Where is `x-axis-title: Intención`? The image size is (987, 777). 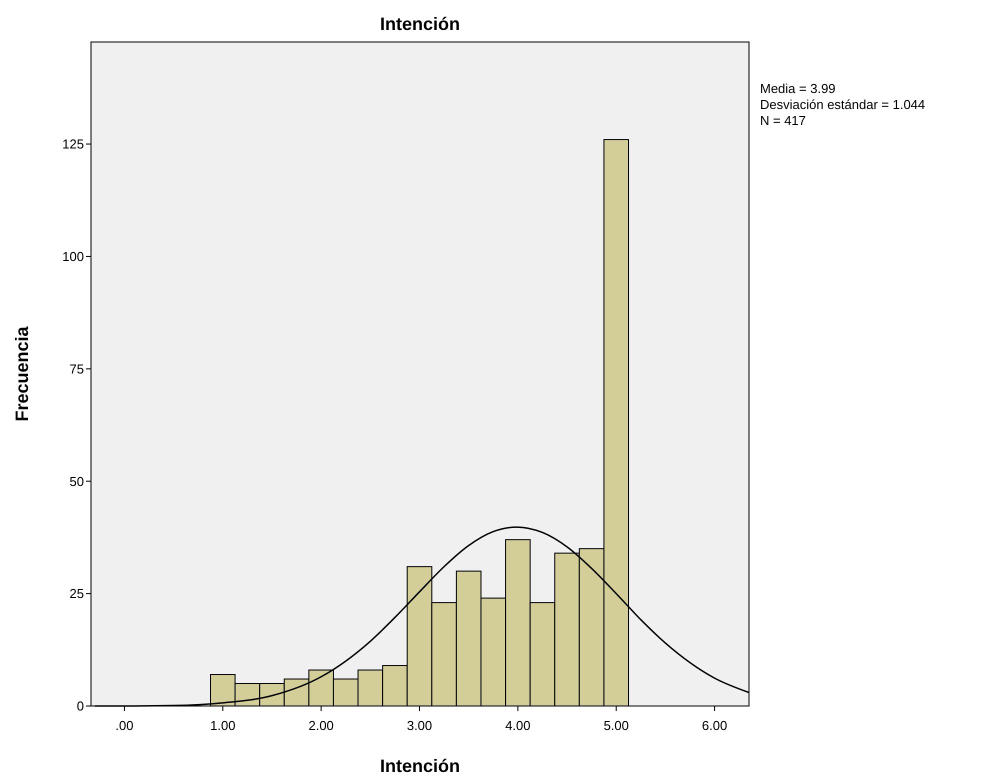 x-axis-title: Intención is located at coordinates (420, 766).